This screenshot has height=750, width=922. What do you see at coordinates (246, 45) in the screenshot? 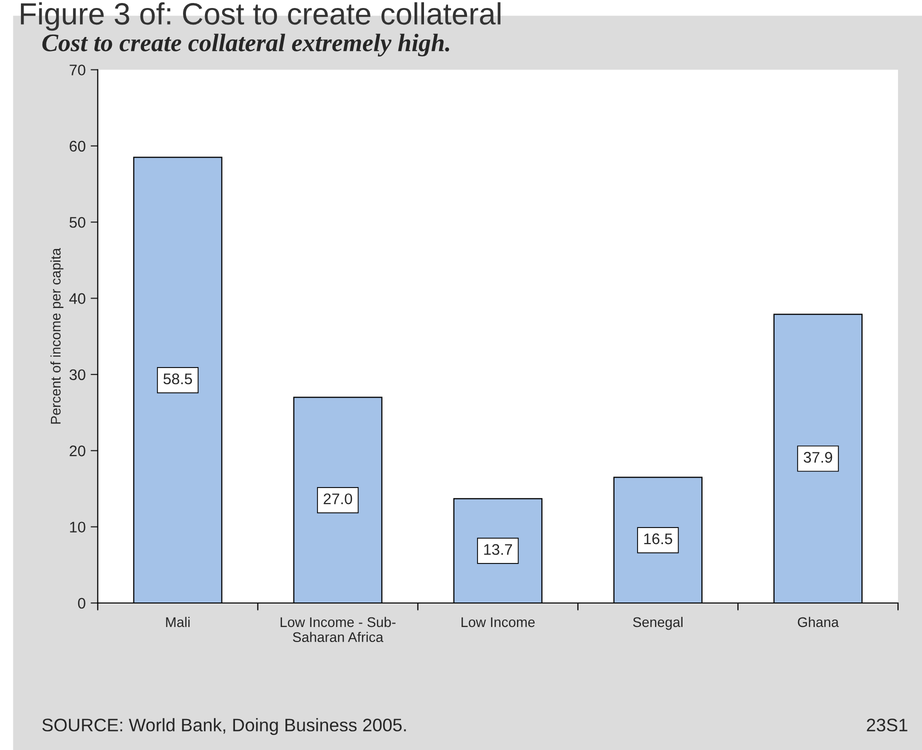
I see `chart-subtitle: Cost to create collateral extremely high.` at bounding box center [246, 45].